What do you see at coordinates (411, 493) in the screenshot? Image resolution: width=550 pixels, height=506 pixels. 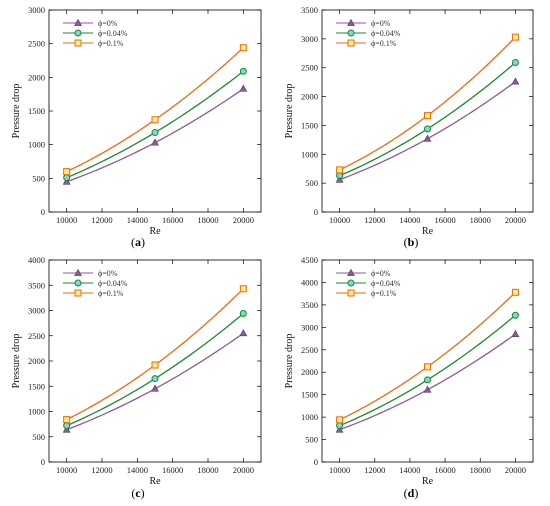 I see `panel-caption: (d)` at bounding box center [411, 493].